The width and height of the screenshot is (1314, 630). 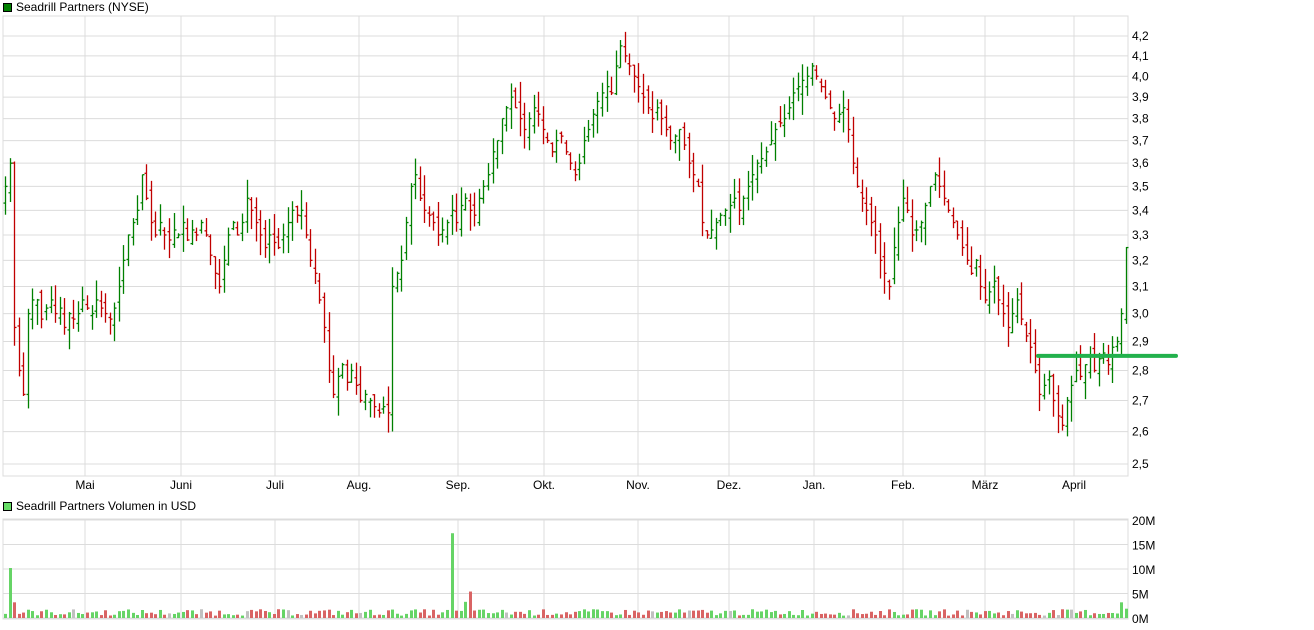 What do you see at coordinates (7, 506) in the screenshot?
I see `volume-legend-swatch` at bounding box center [7, 506].